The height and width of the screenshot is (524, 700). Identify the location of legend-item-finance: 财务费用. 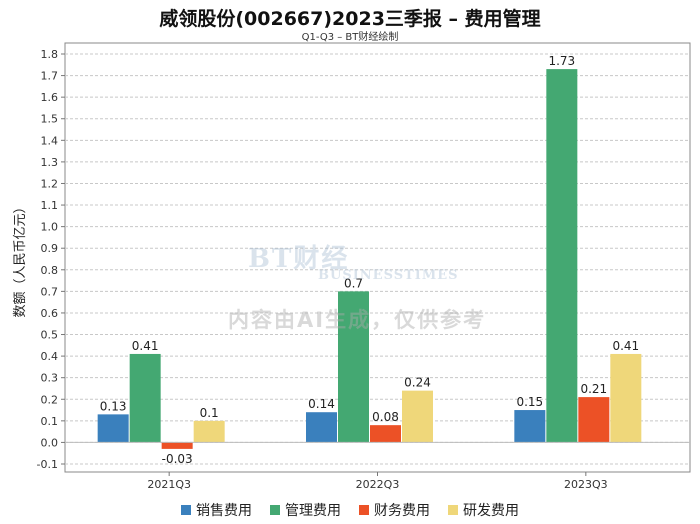
(394, 510).